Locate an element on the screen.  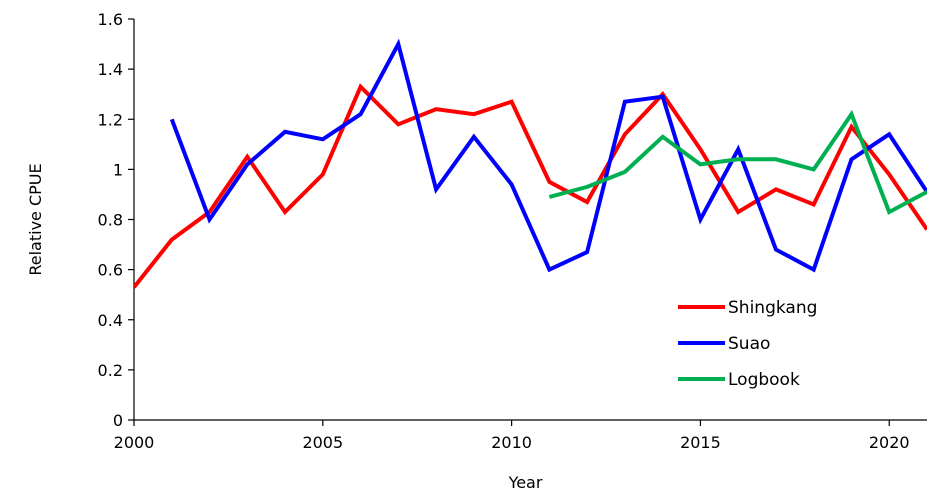
legend: Shingkang Suao Logbook is located at coordinates (747, 344).